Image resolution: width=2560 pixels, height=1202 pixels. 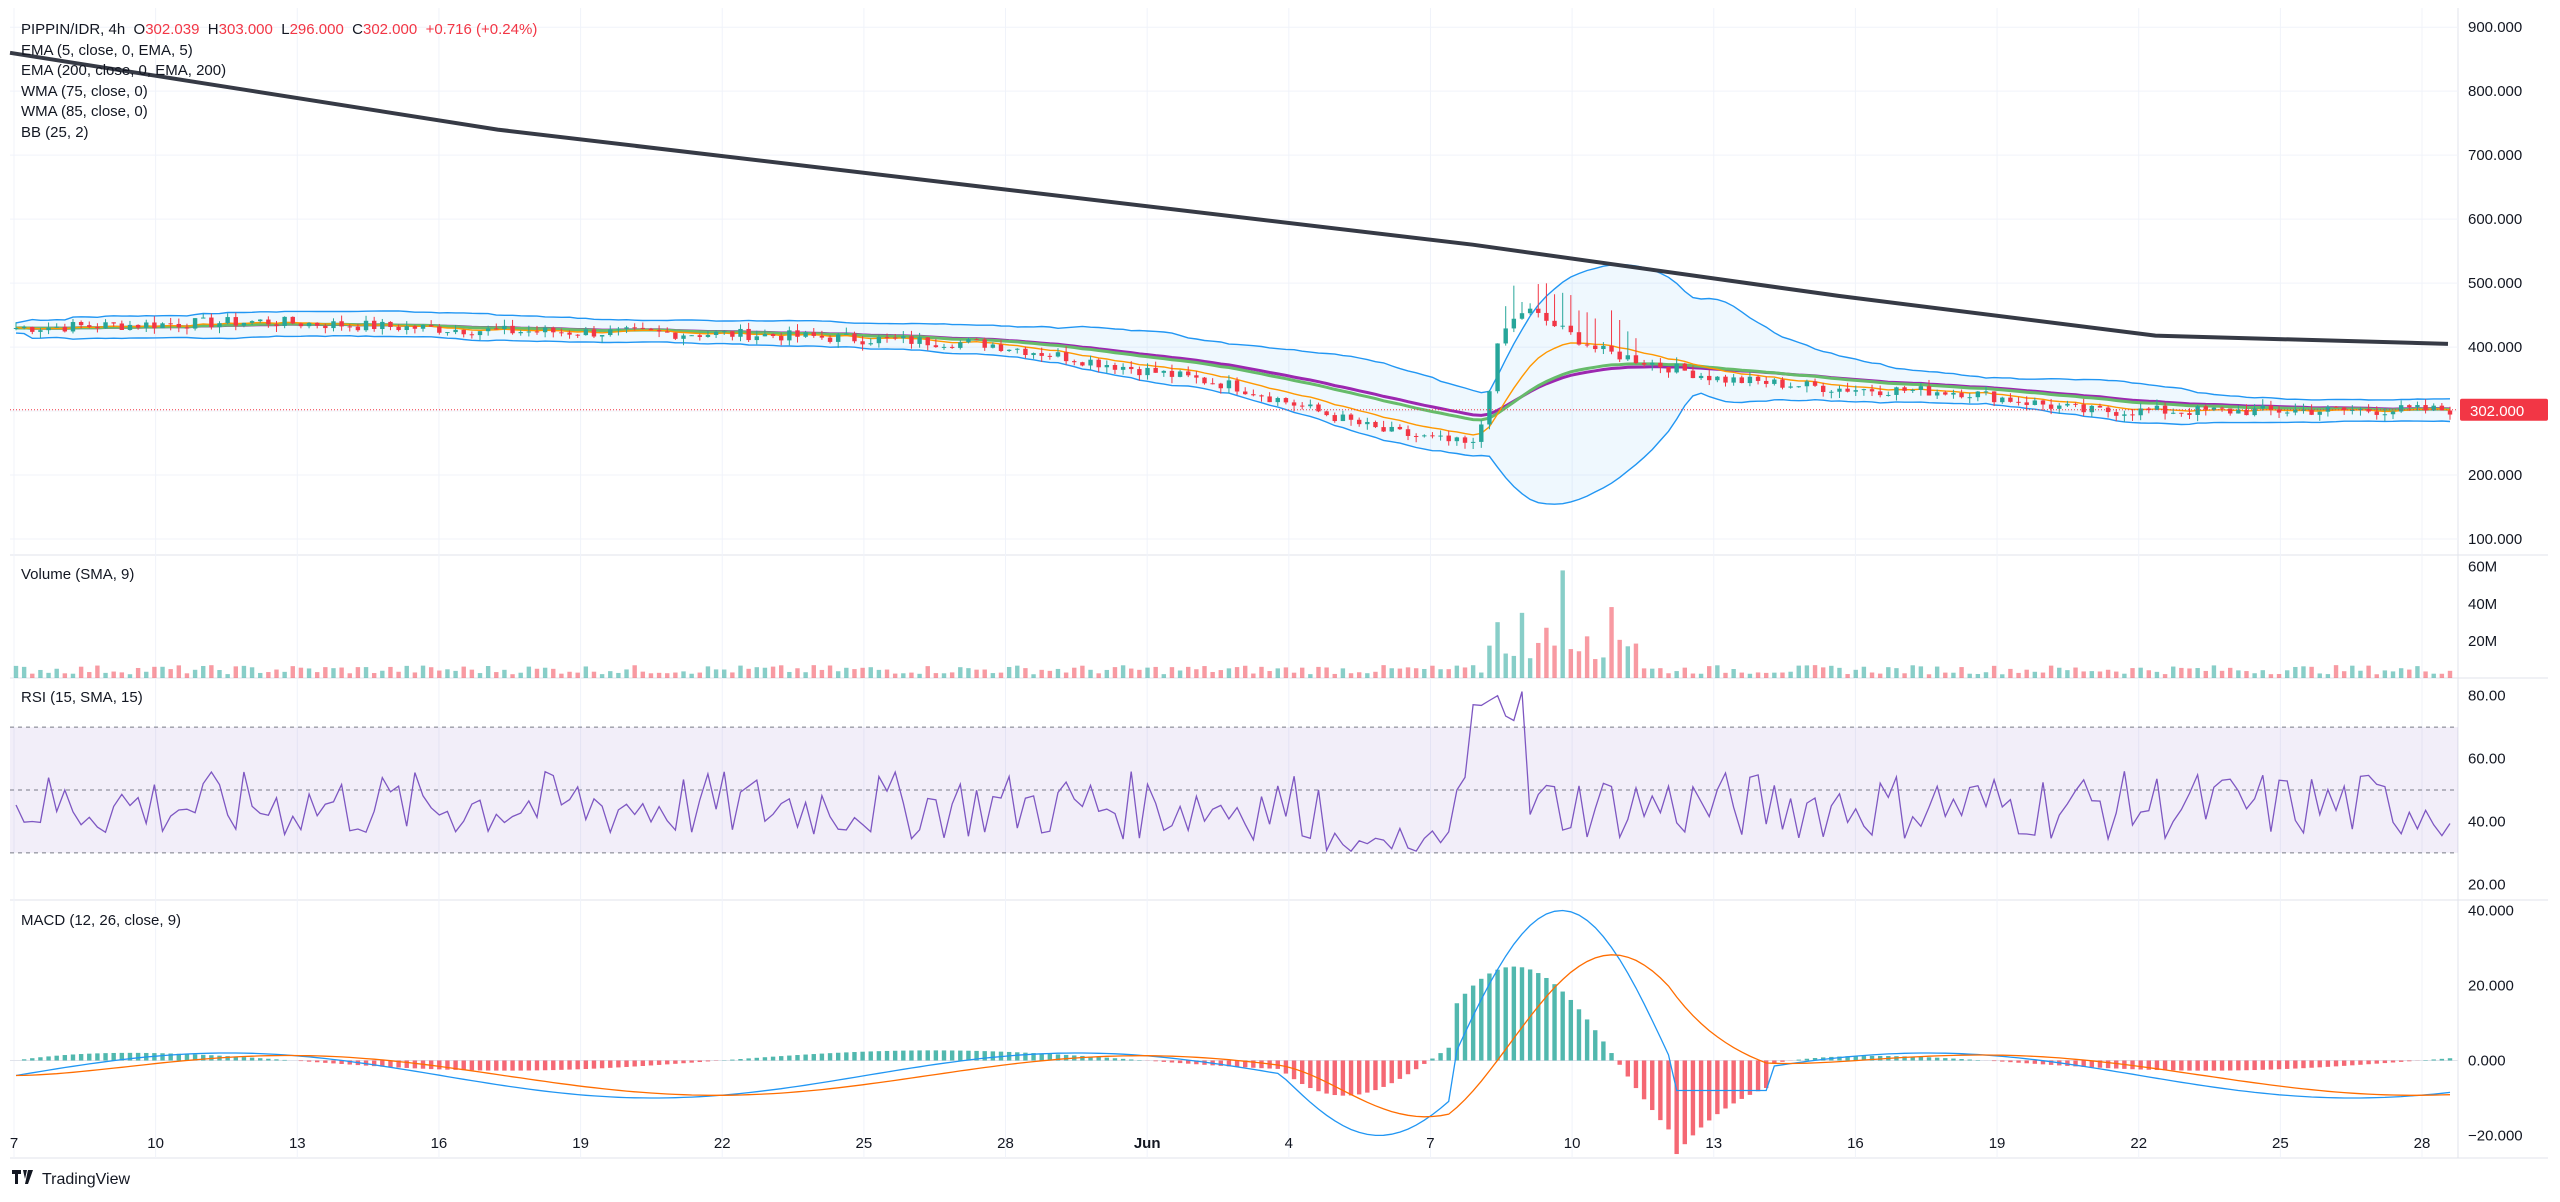 I want to click on macd-tick-label: −20.000, so click(x=2495, y=1136).